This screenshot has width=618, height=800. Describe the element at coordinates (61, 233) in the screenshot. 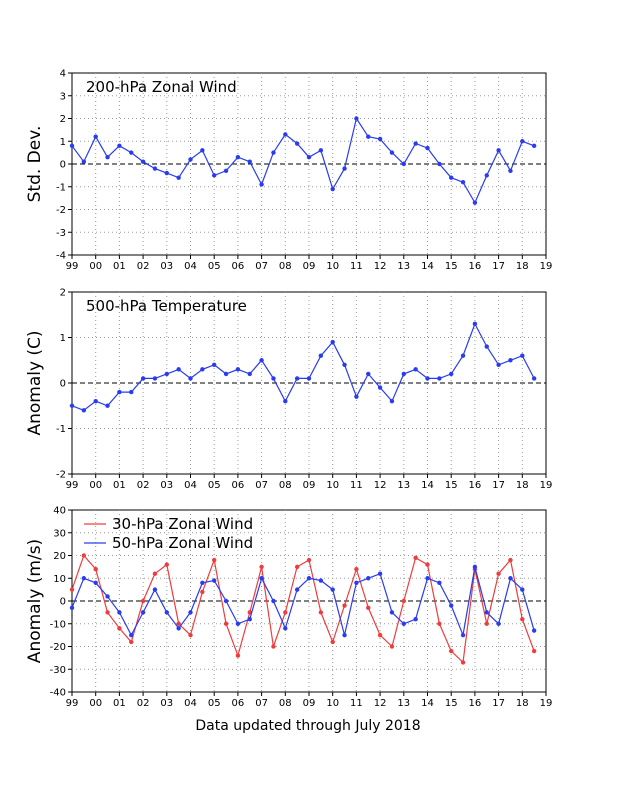

I see `y-tick-label: -3` at that location.